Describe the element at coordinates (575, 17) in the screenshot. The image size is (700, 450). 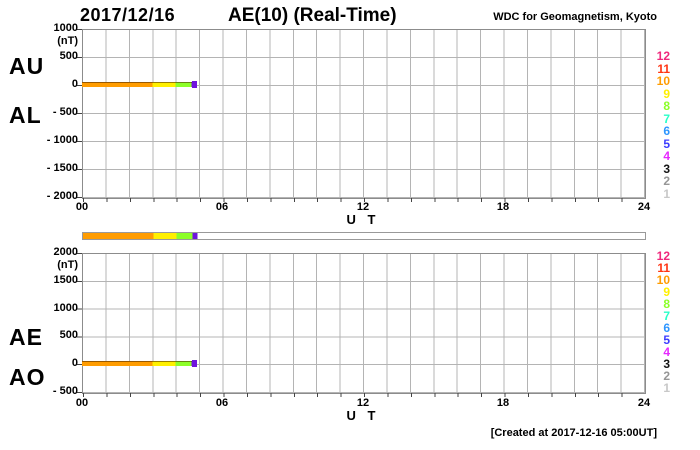
I see `data-source-label: WDC for Geomagnetism, Kyoto` at that location.